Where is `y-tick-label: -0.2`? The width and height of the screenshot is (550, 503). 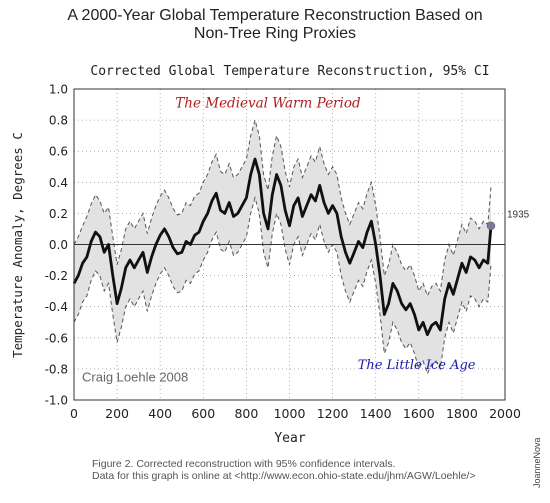 y-tick-label: -0.2 is located at coordinates (56, 276).